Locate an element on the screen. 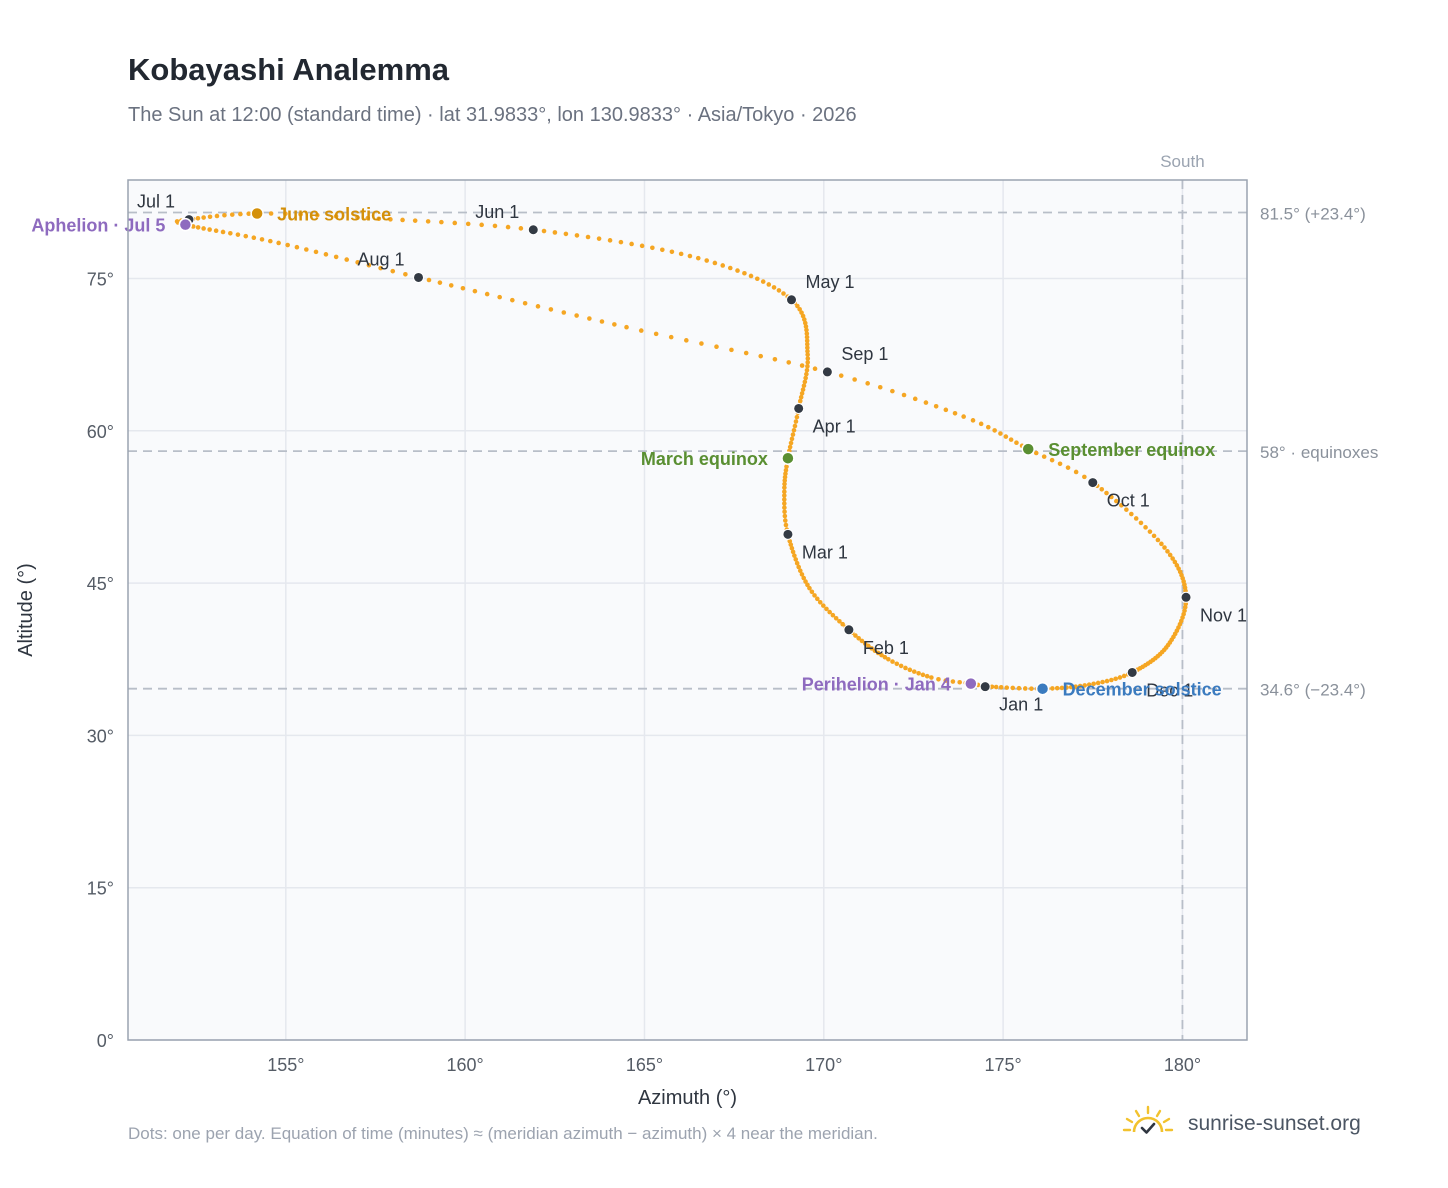 The width and height of the screenshot is (1448, 1188). month-marker-label: May 1 is located at coordinates (830, 282).